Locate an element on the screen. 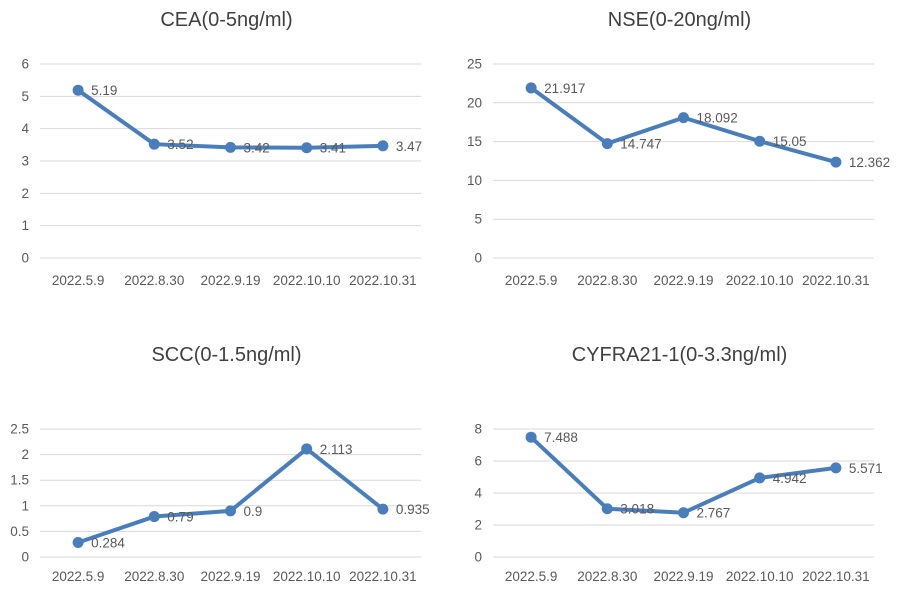 Image resolution: width=906 pixels, height=608 pixels. data-label: 2.113 is located at coordinates (336, 449).